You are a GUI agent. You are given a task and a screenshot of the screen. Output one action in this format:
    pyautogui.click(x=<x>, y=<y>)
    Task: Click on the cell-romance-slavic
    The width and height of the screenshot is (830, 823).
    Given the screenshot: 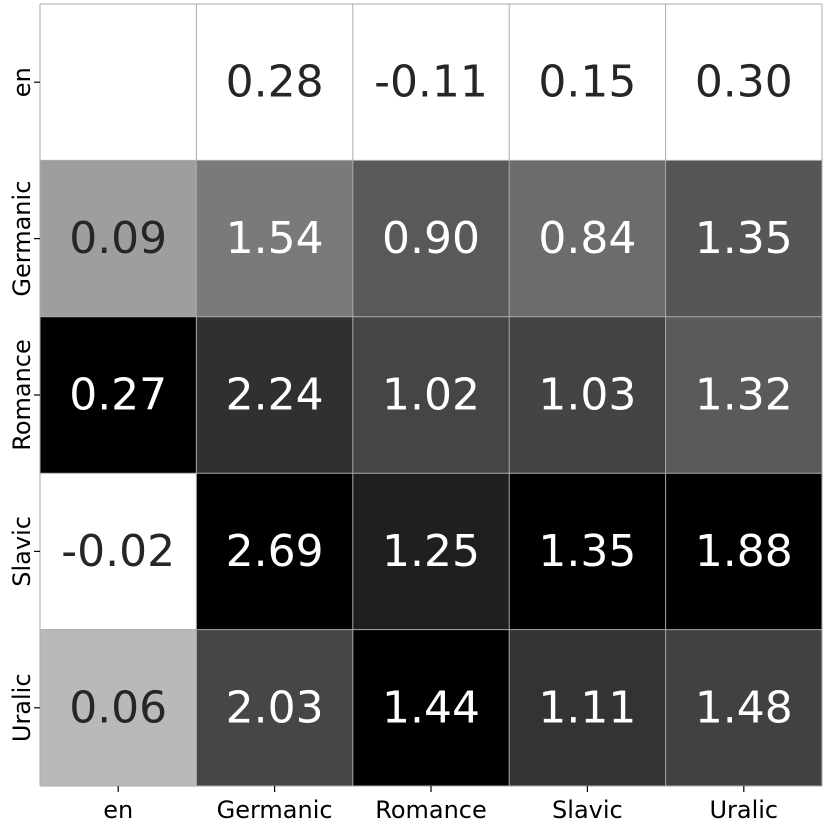 What is the action you would take?
    pyautogui.click(x=587, y=395)
    